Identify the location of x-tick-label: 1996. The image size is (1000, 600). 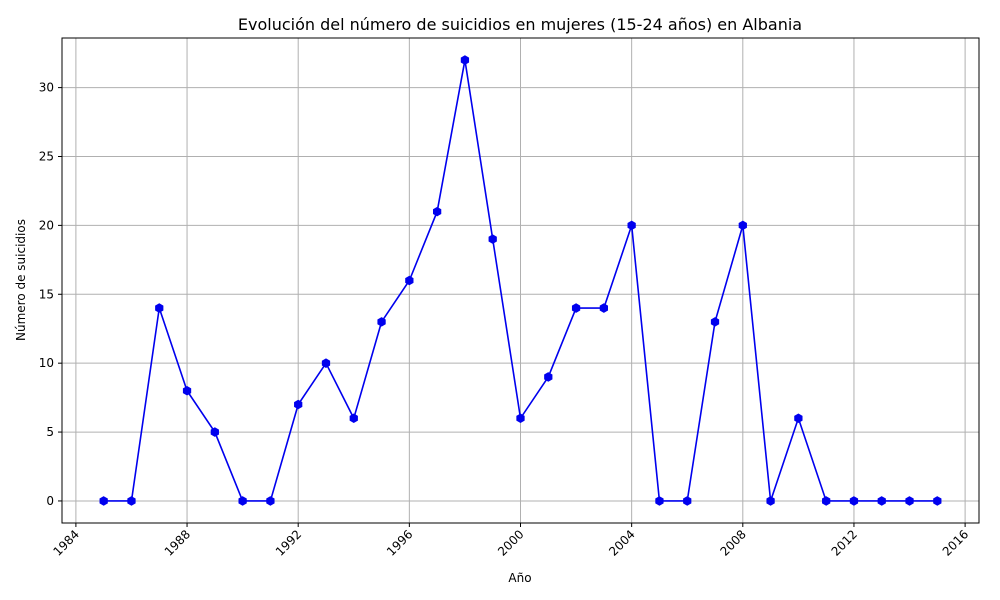
(399, 542).